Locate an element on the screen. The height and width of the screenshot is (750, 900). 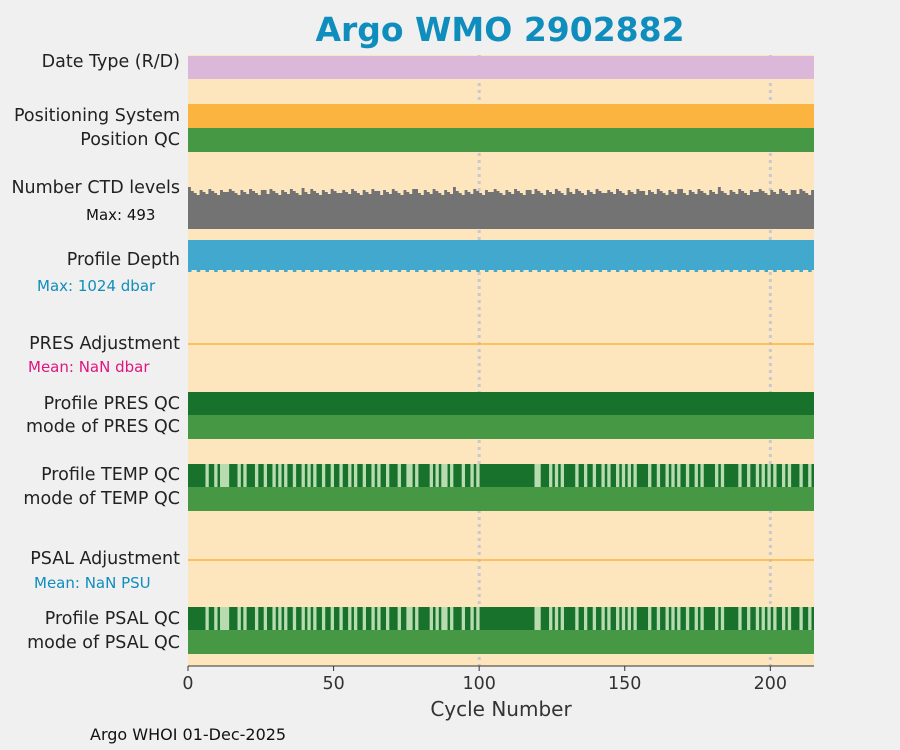
label-mode-psal-qc: mode of PSAL QC is located at coordinates (103, 643).